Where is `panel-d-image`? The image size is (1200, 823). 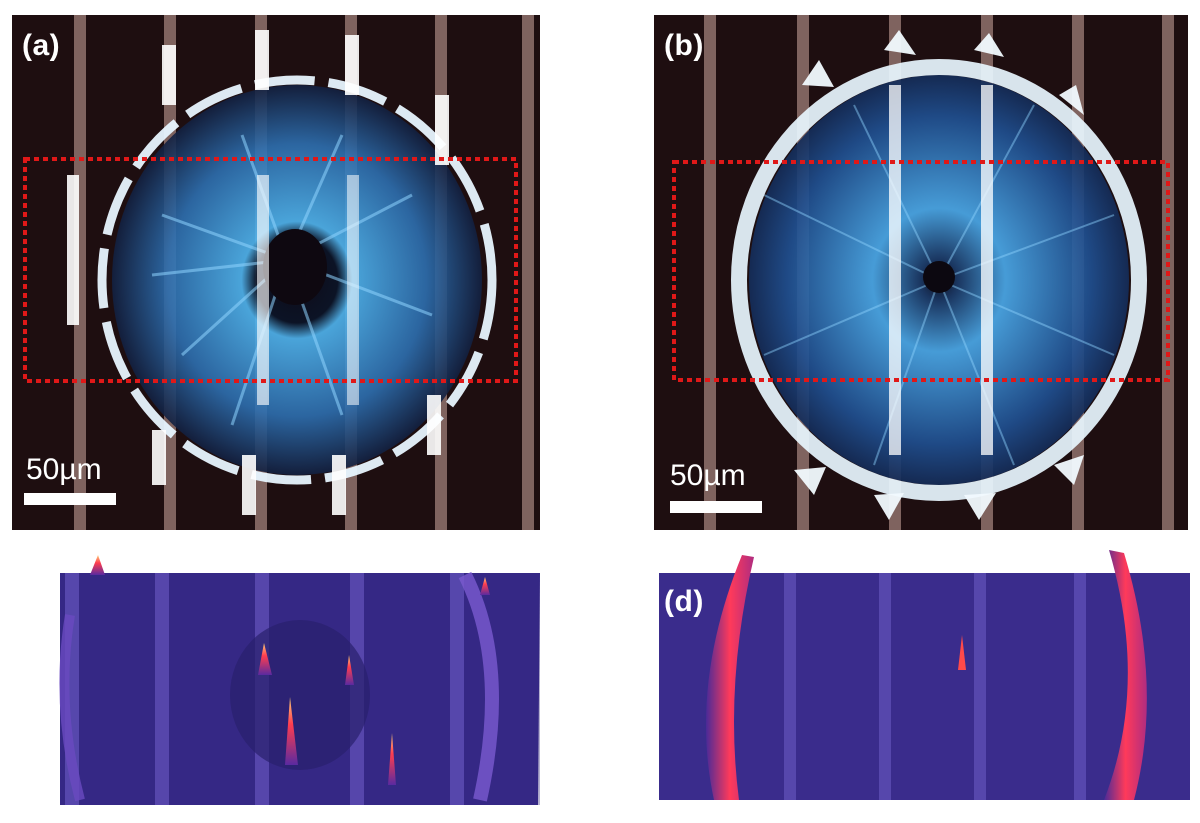
panel-d-image is located at coordinates (924, 675).